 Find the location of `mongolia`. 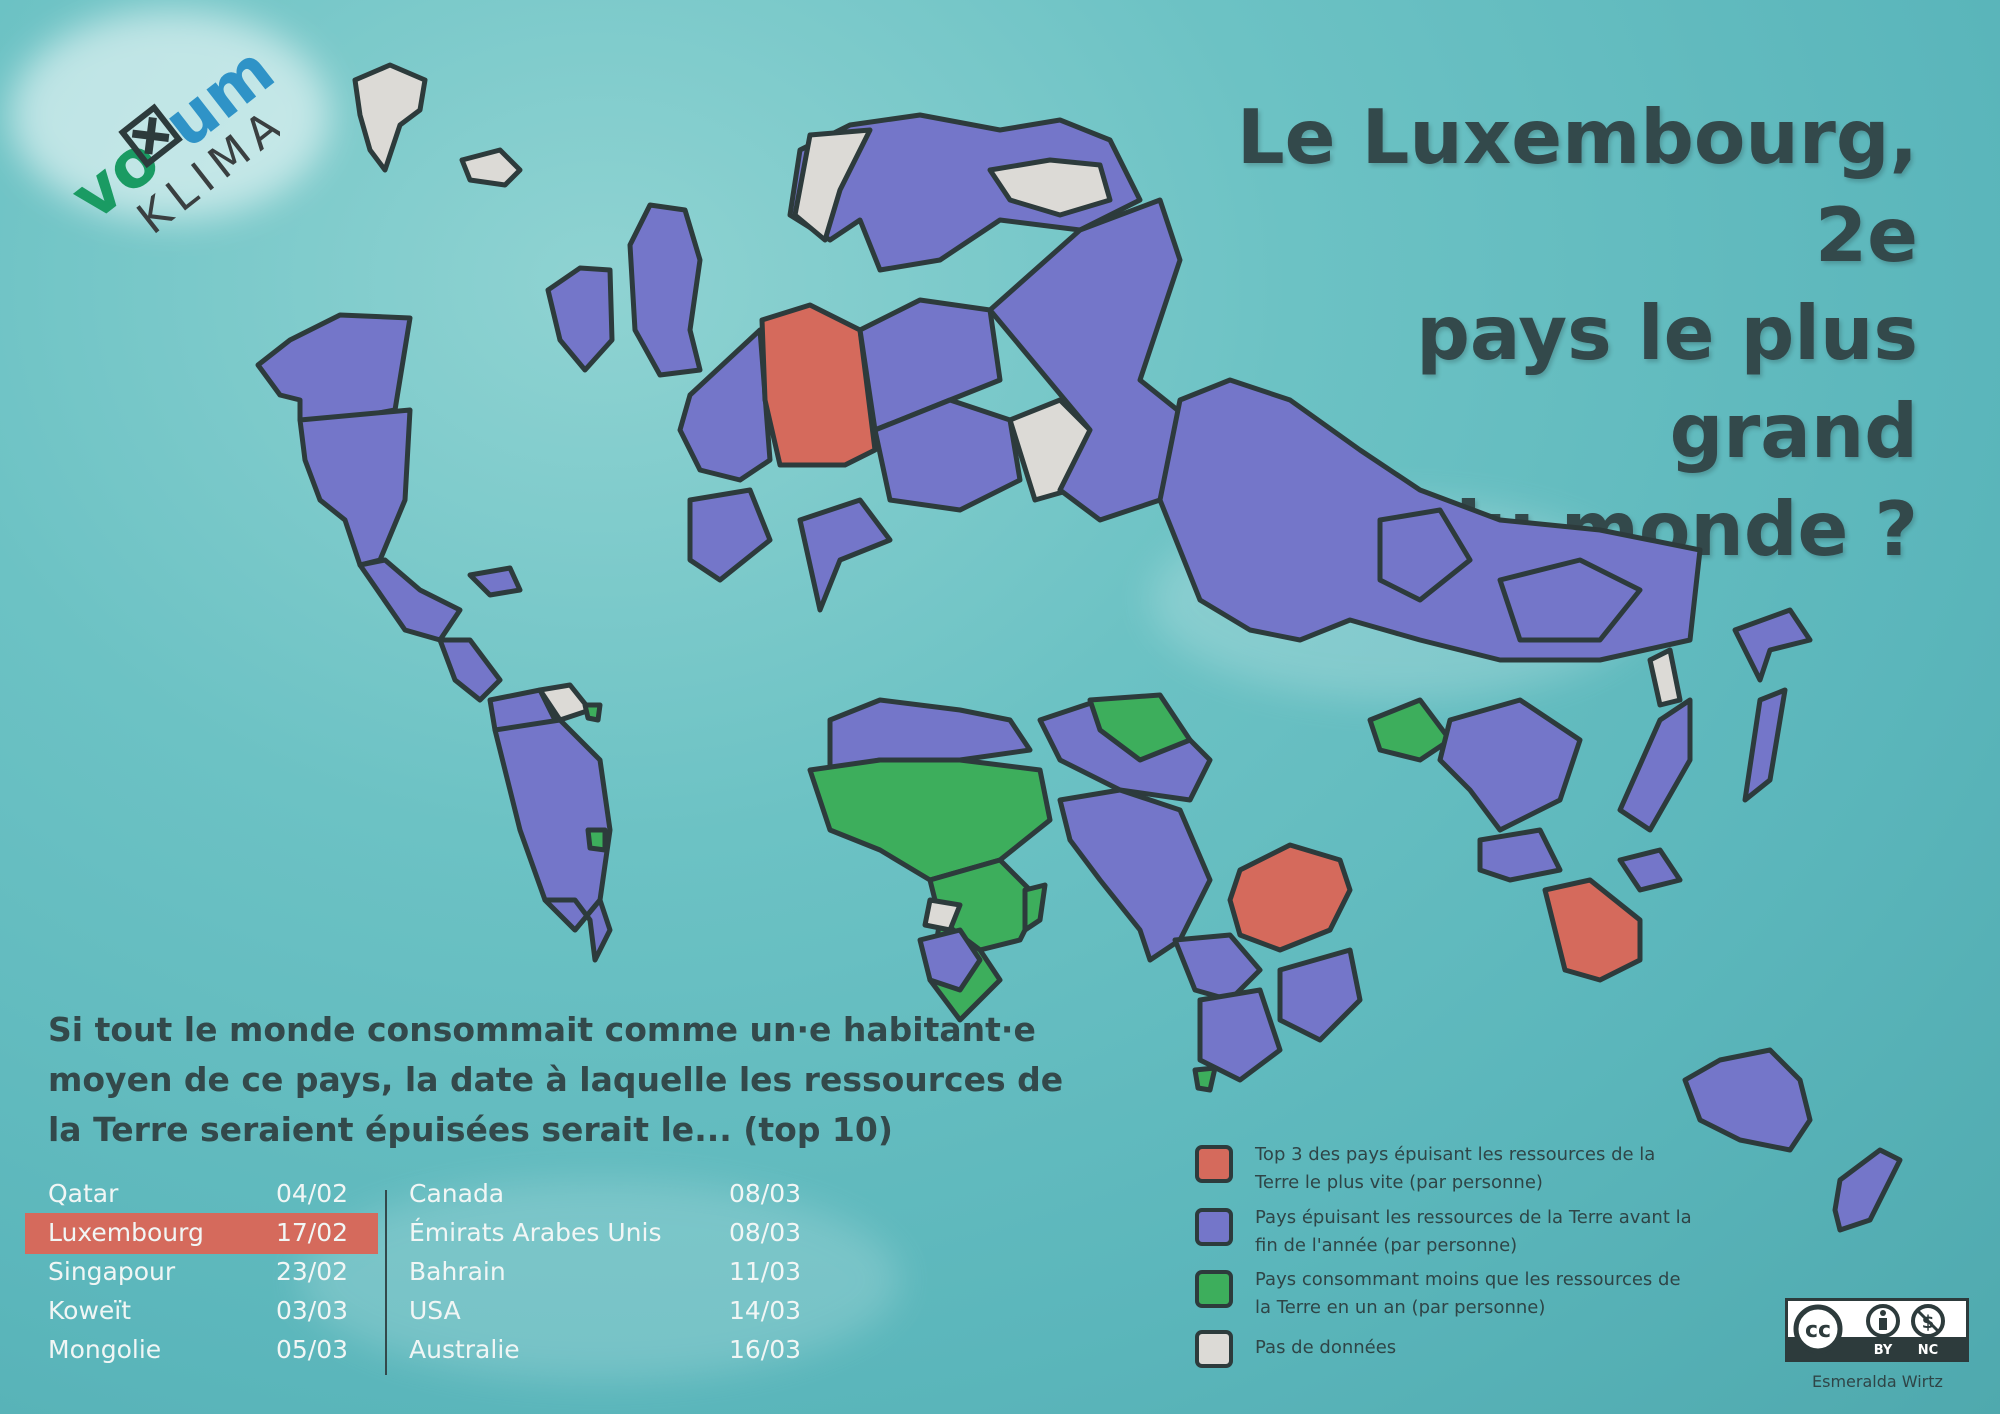

mongolia is located at coordinates (1570, 600).